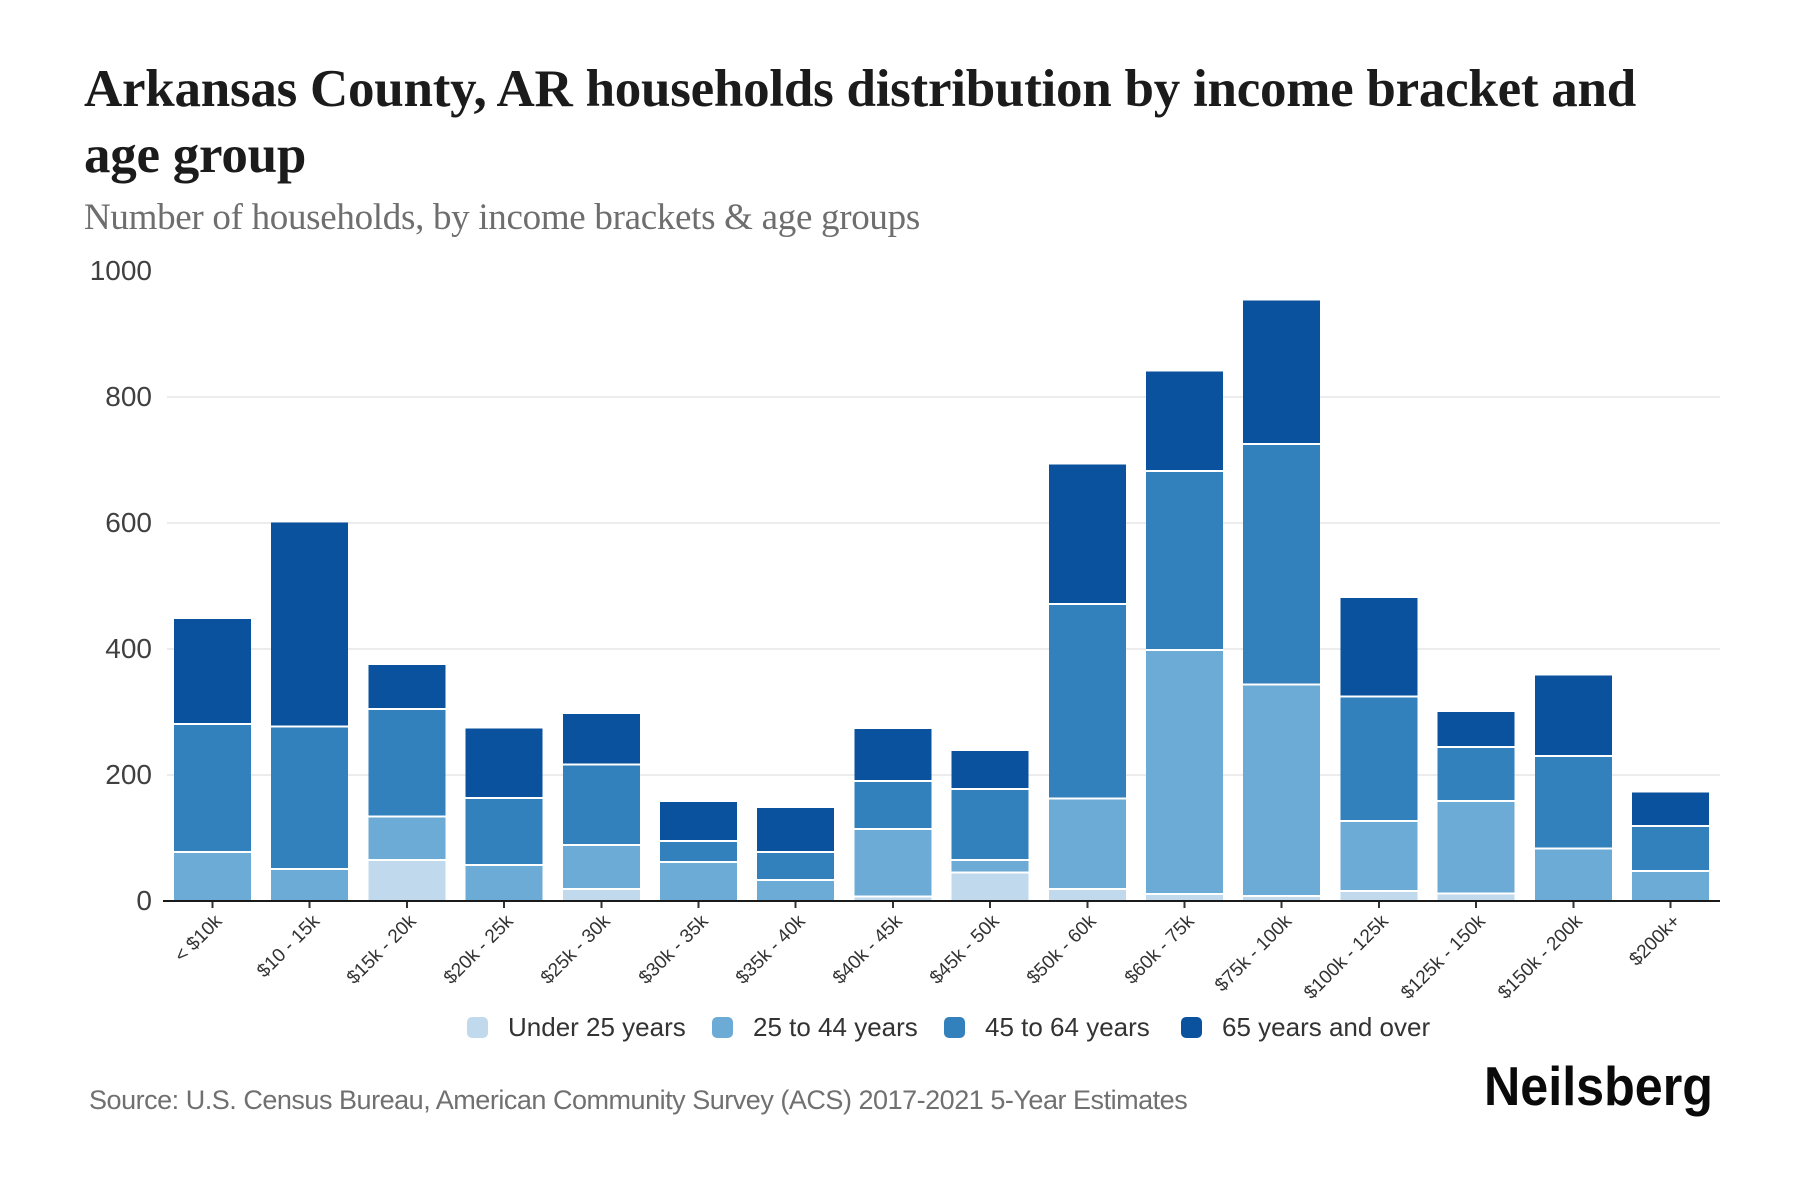 This screenshot has width=1800, height=1200. What do you see at coordinates (1598, 1086) in the screenshot?
I see `svg-text: Neilsberg` at bounding box center [1598, 1086].